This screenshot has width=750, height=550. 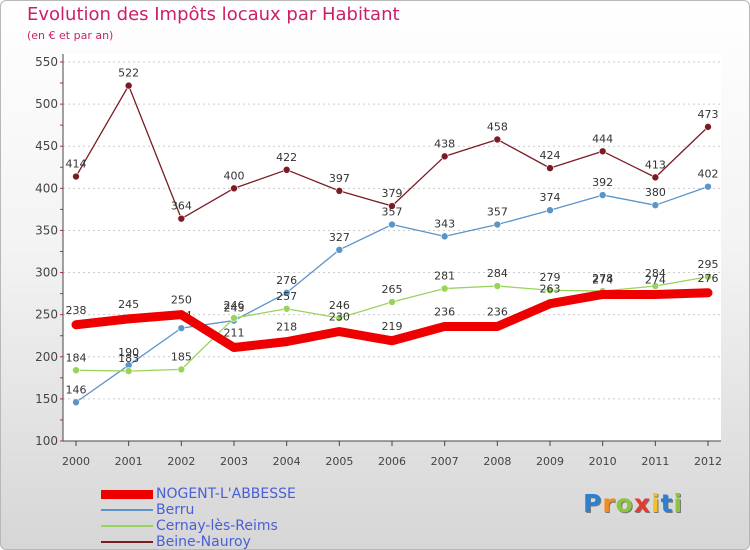 What do you see at coordinates (497, 126) in the screenshot?
I see `data-label-beine-nauroy: 458` at bounding box center [497, 126].